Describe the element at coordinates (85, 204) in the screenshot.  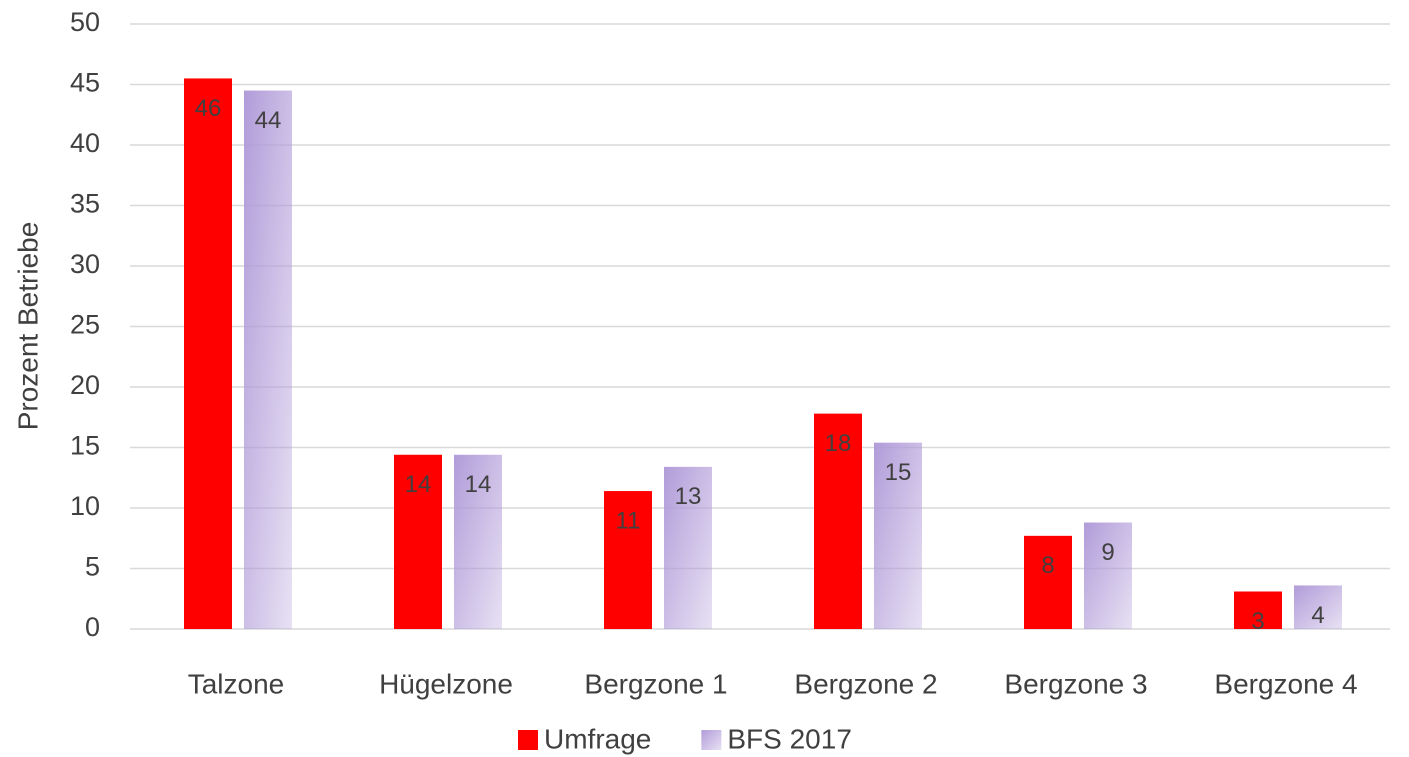
I see `y-tick-label: 35` at that location.